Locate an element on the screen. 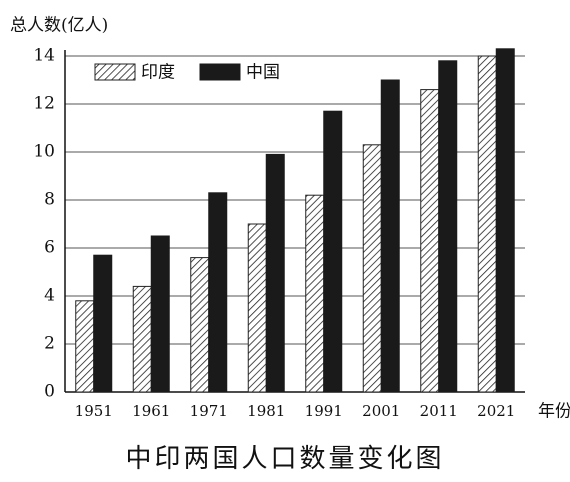 This screenshot has width=570, height=482. y-tick-label: 0 is located at coordinates (49, 392).